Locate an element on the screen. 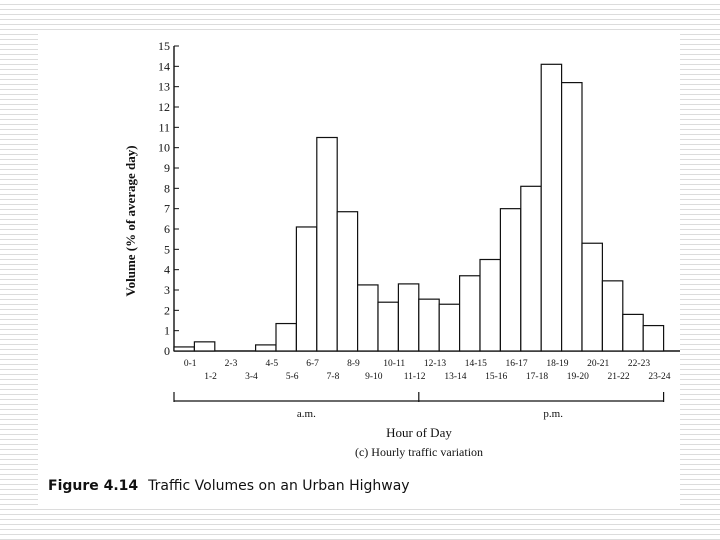 This screenshot has height=540, width=720. y-tick-label-5: 5 is located at coordinates (167, 249).